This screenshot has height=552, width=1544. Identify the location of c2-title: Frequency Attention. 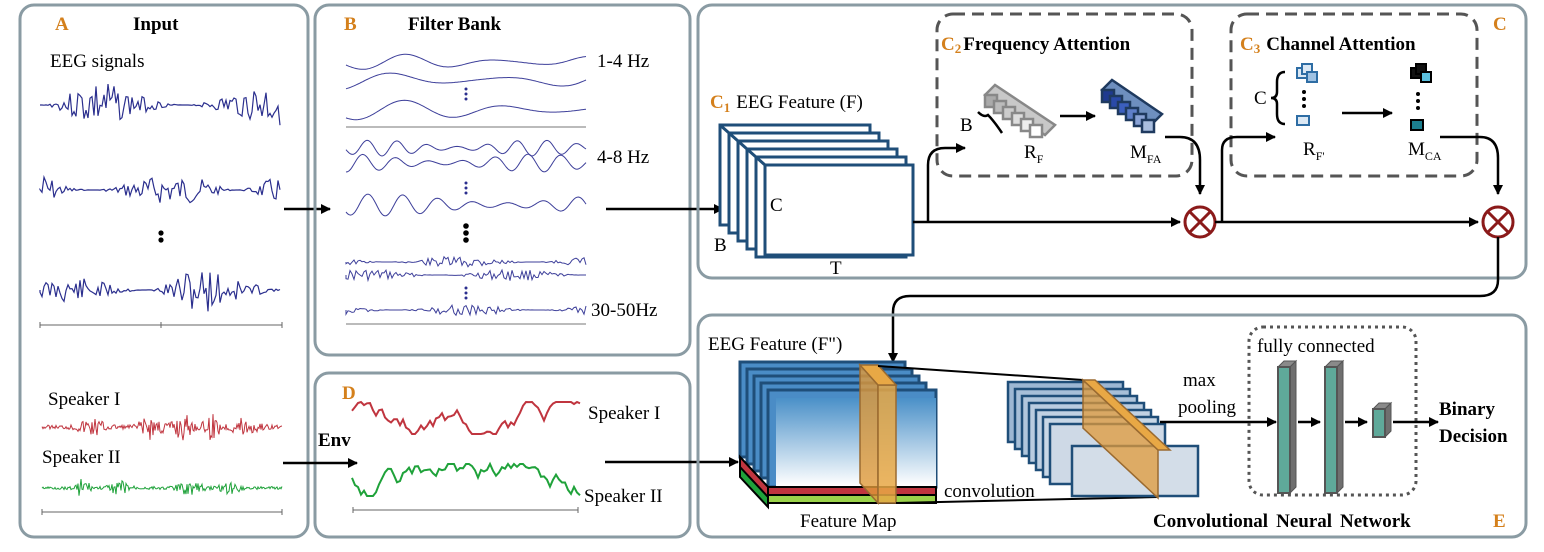
(1046, 44).